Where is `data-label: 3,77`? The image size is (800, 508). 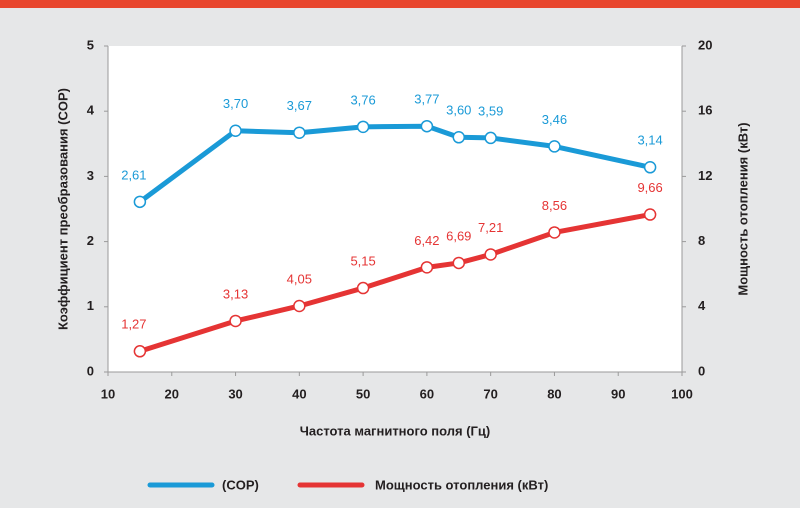
data-label: 3,77 is located at coordinates (426, 99).